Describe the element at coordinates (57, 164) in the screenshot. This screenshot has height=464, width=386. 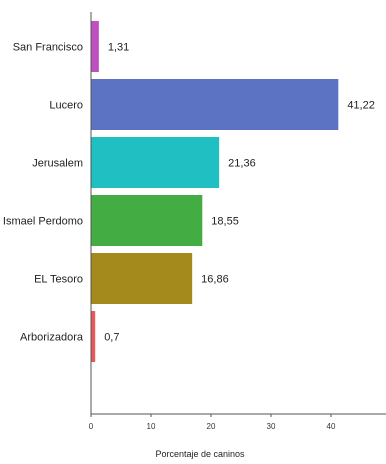
I see `category-label: Jerusalem` at that location.